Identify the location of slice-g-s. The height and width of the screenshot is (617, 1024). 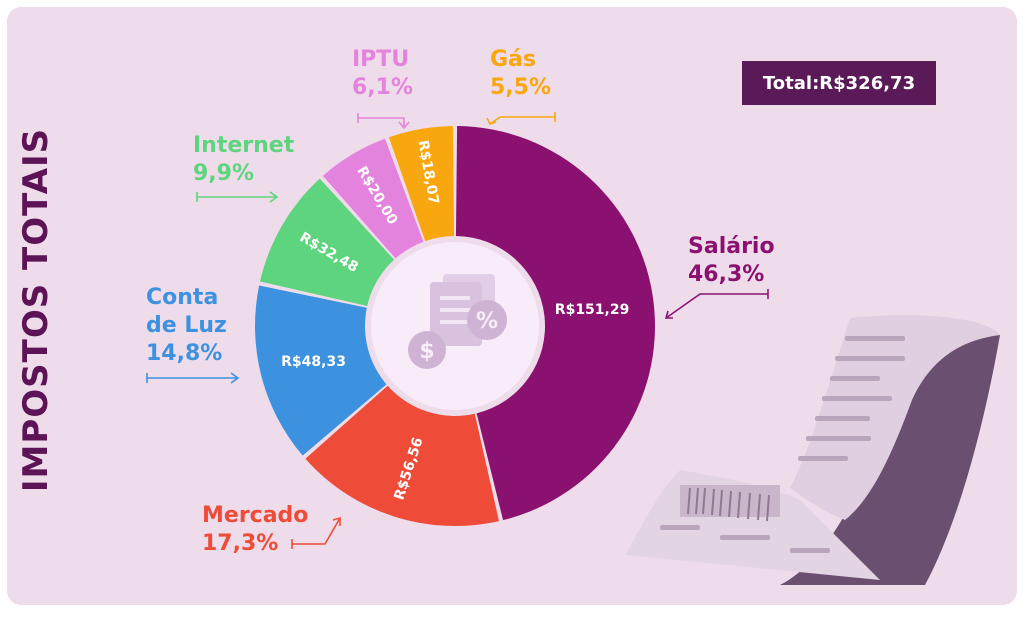
(421, 184).